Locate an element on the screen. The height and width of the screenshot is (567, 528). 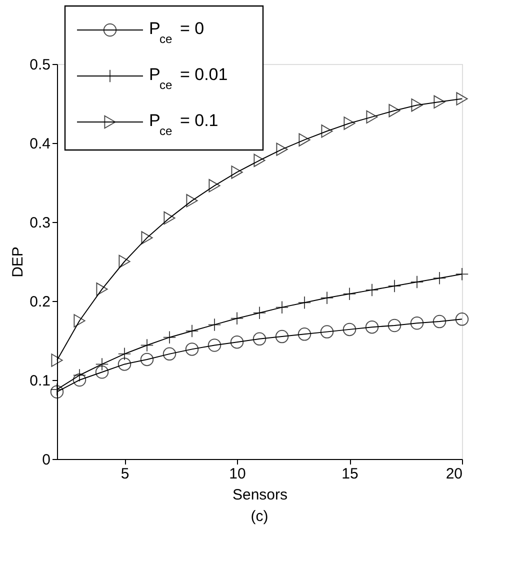
y-axis-title: DEP is located at coordinates (18, 262).